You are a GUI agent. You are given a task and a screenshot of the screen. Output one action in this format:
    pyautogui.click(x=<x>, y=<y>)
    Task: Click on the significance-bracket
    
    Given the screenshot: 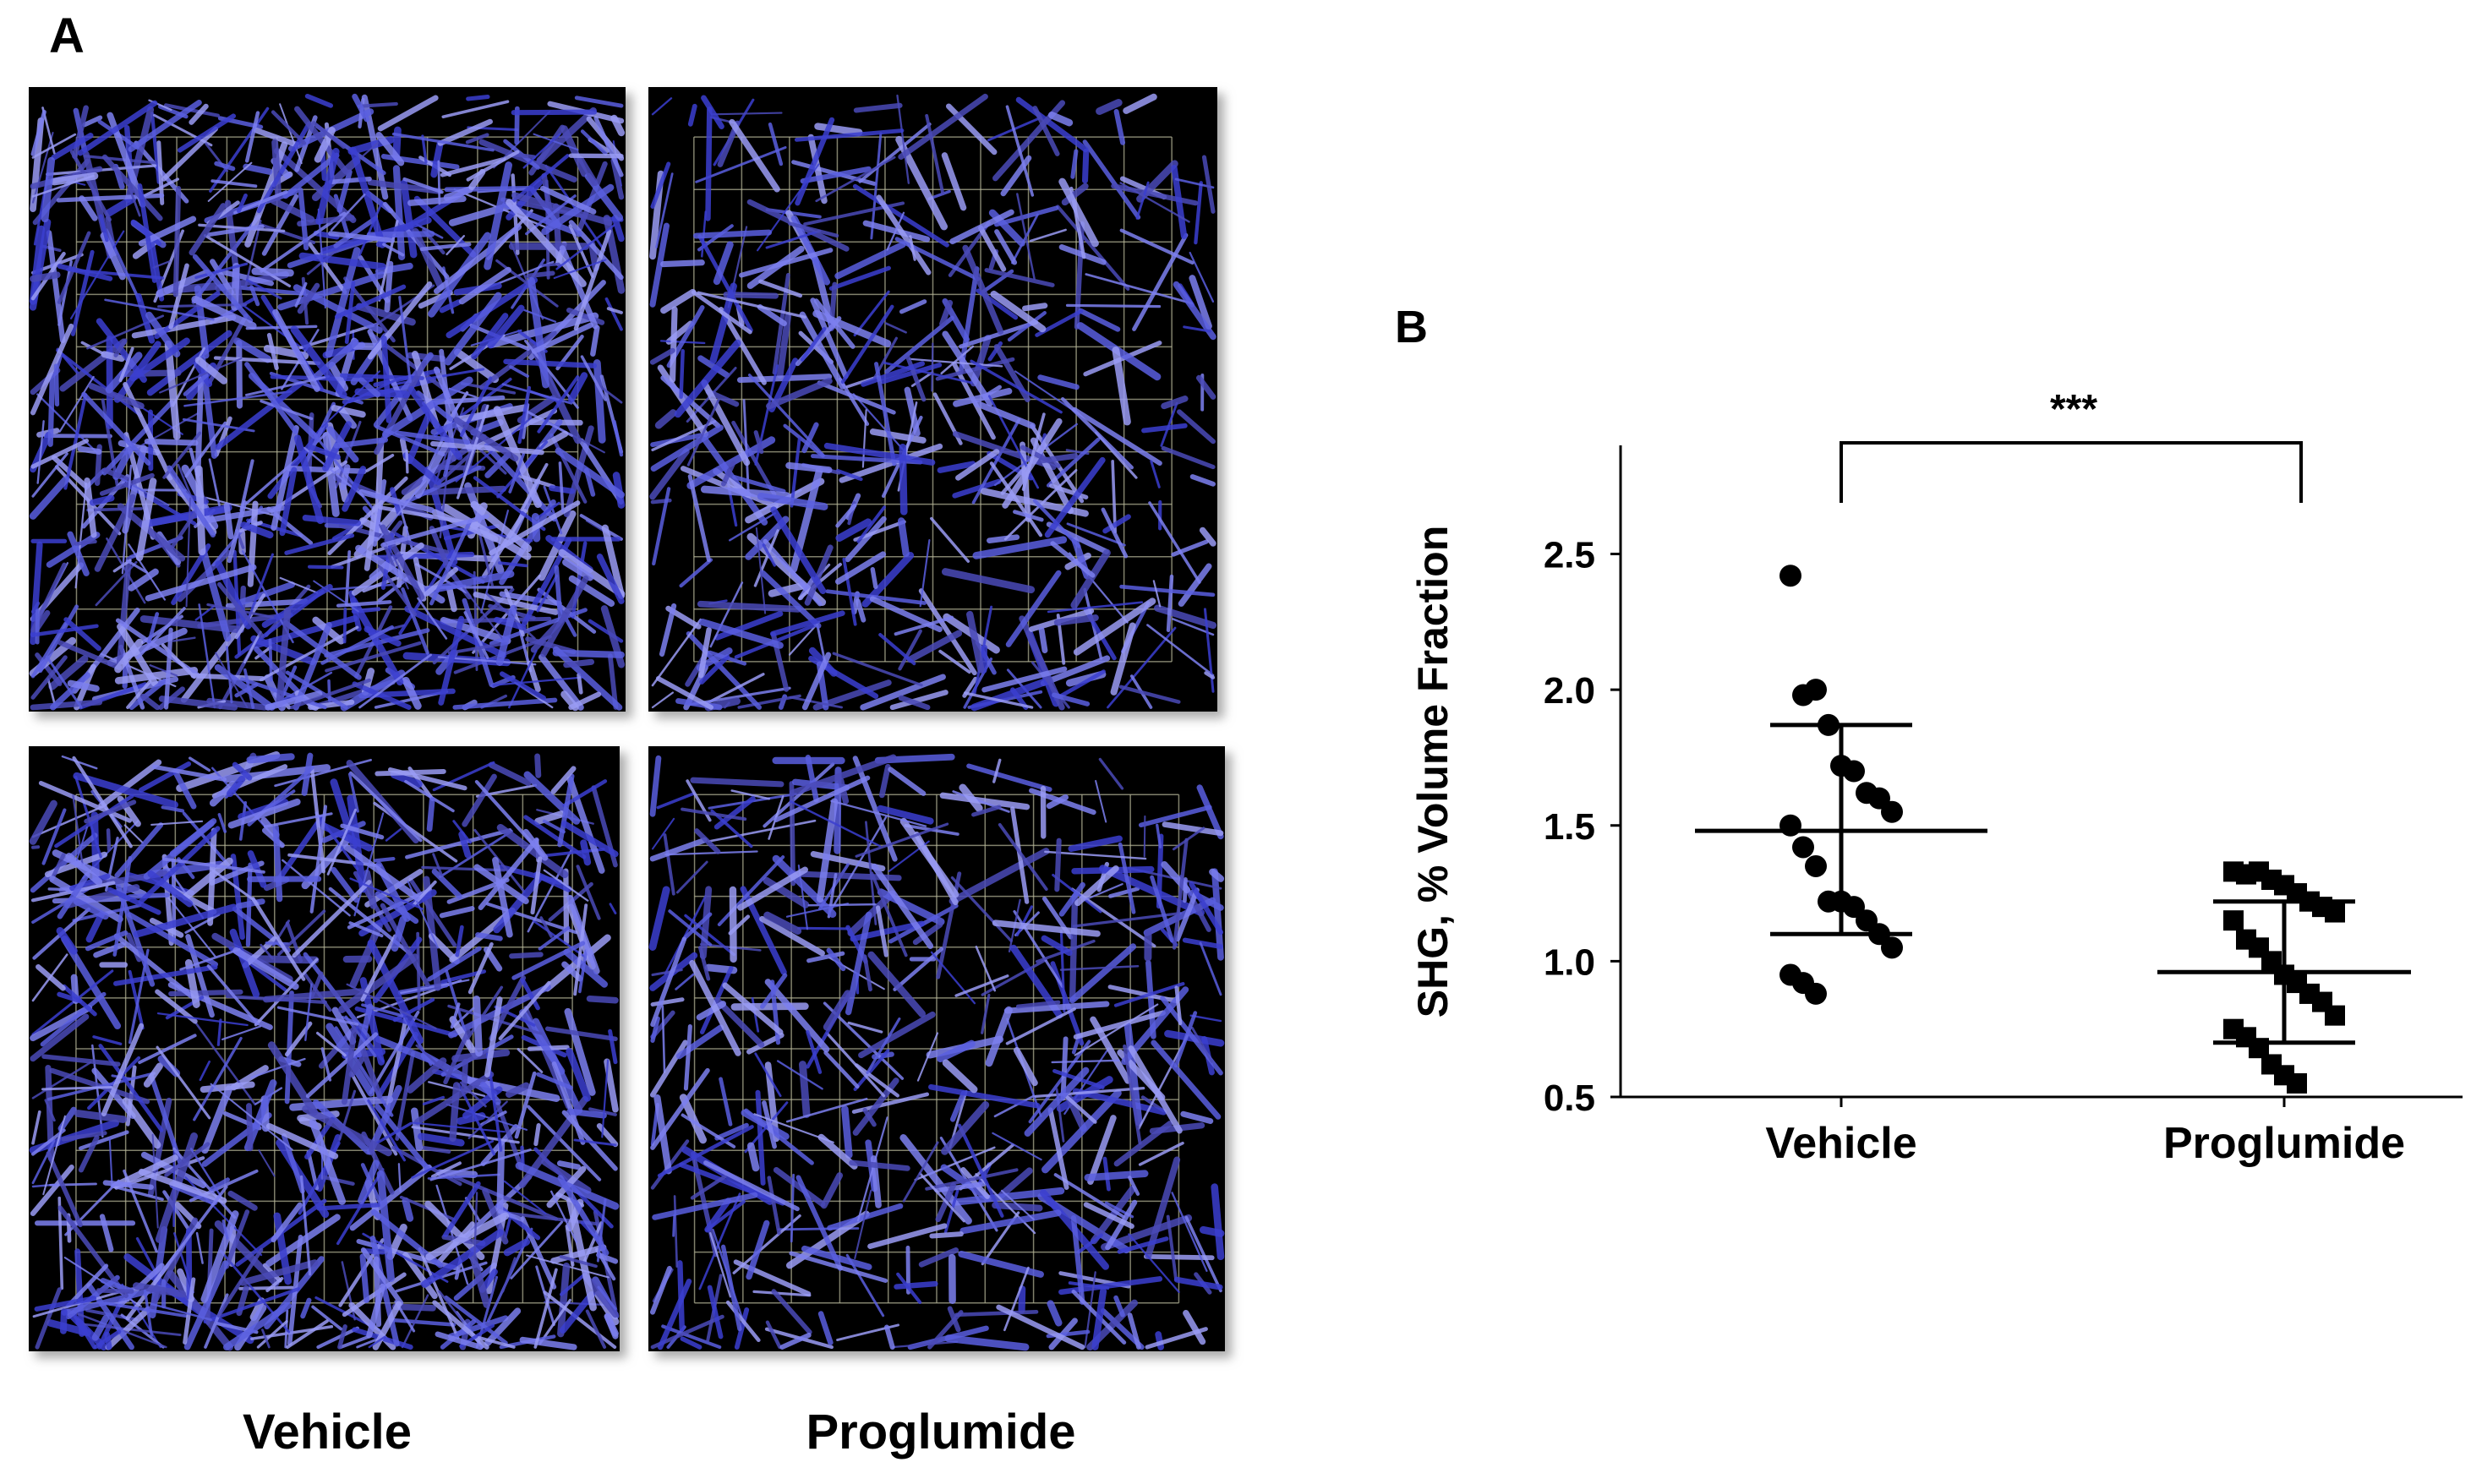 What is the action you would take?
    pyautogui.click(x=2071, y=473)
    